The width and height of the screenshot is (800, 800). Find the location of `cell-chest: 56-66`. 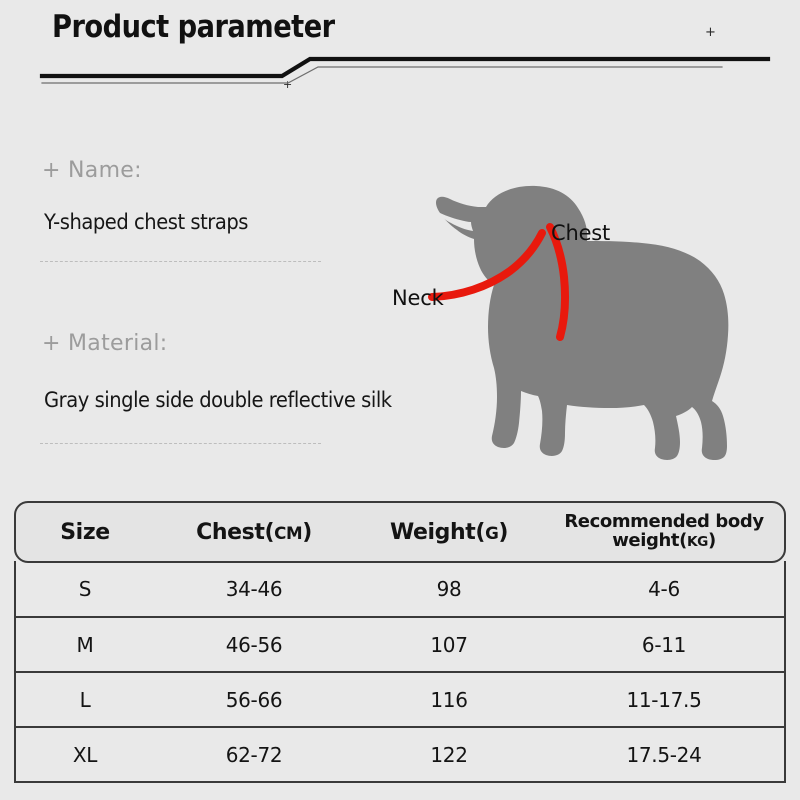

cell-chest: 56-66 is located at coordinates (254, 699).